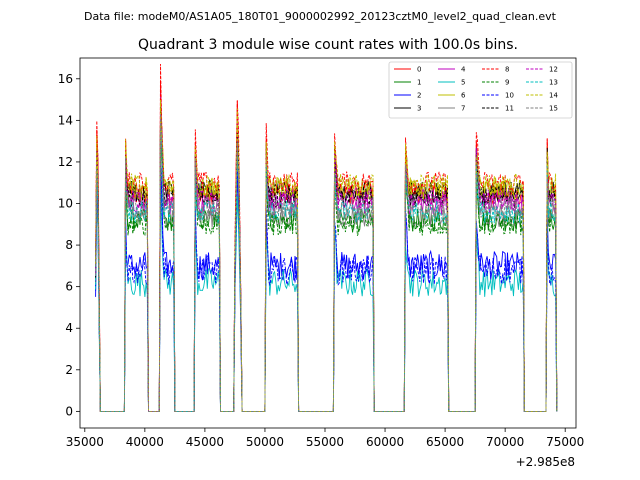  I want to click on y-tick-label: 2, so click(69, 370).